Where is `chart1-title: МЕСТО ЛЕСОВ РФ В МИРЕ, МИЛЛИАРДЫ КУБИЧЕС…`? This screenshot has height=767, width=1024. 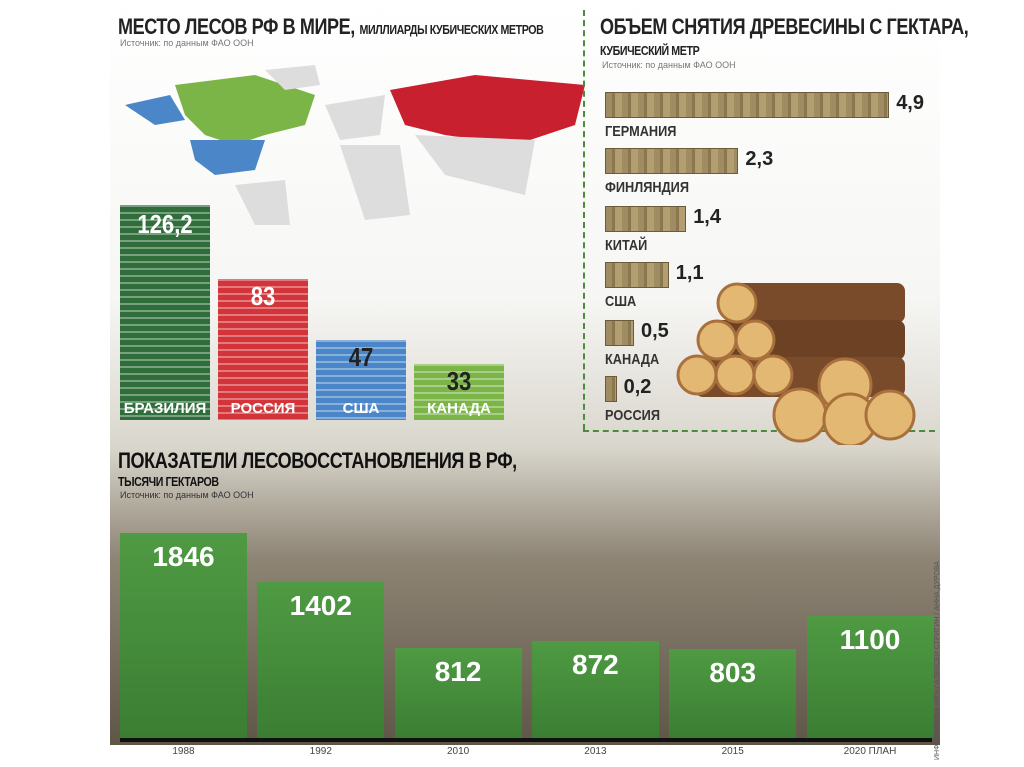
chart1-title: МЕСТО ЛЕСОВ РФ В МИРЕ, МИЛЛИАРДЫ КУБИЧЕС… is located at coordinates (331, 26).